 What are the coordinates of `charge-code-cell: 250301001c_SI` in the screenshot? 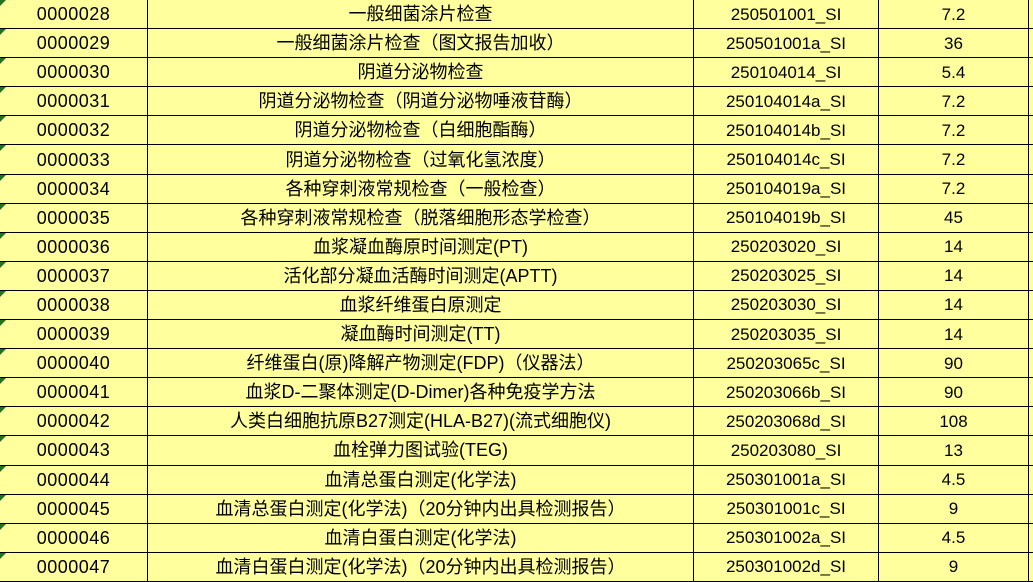 It's located at (786, 509).